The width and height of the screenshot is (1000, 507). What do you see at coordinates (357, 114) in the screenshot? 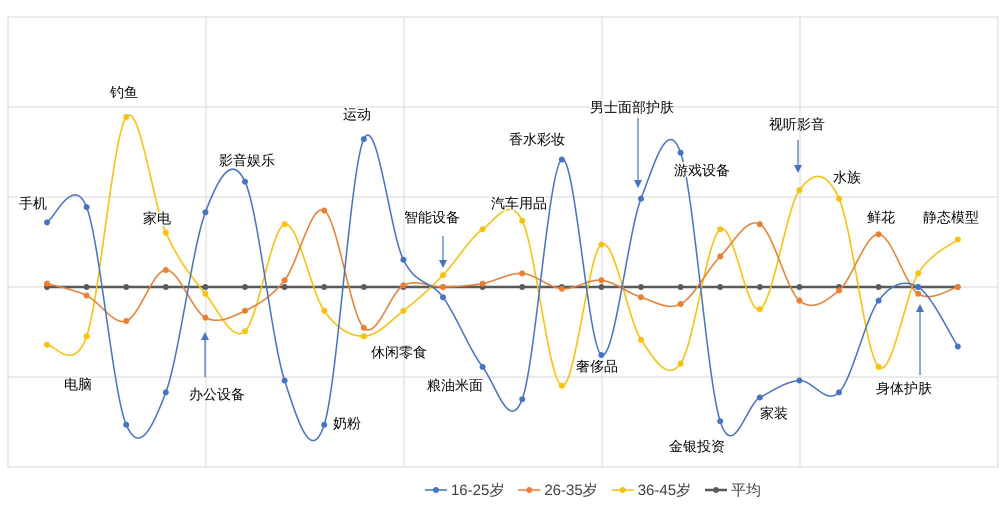
I see `annotation: 运动` at bounding box center [357, 114].